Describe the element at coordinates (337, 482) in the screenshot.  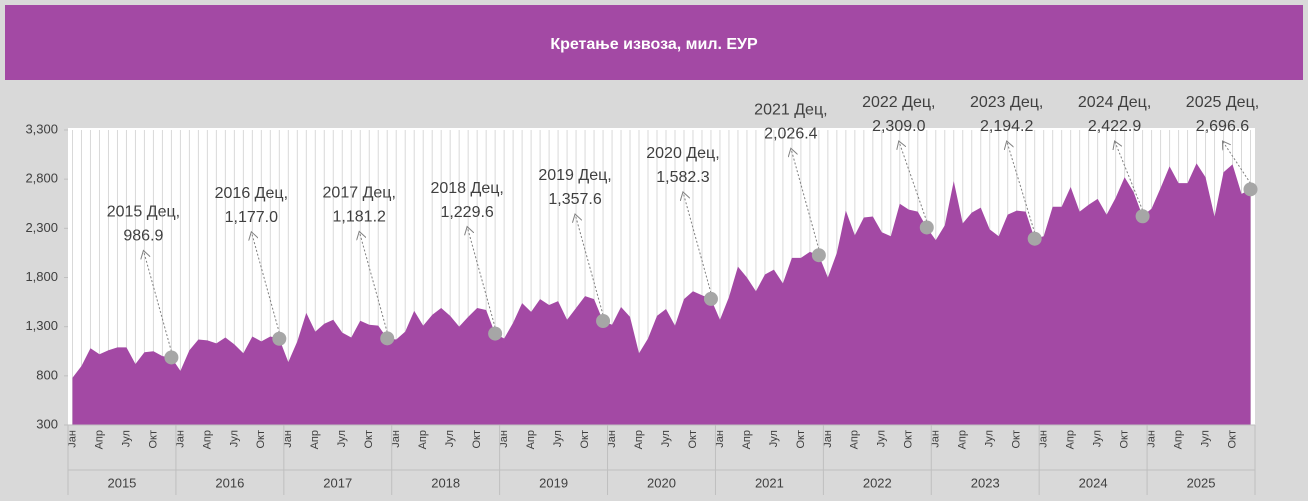
I see `year-label: 2017` at that location.